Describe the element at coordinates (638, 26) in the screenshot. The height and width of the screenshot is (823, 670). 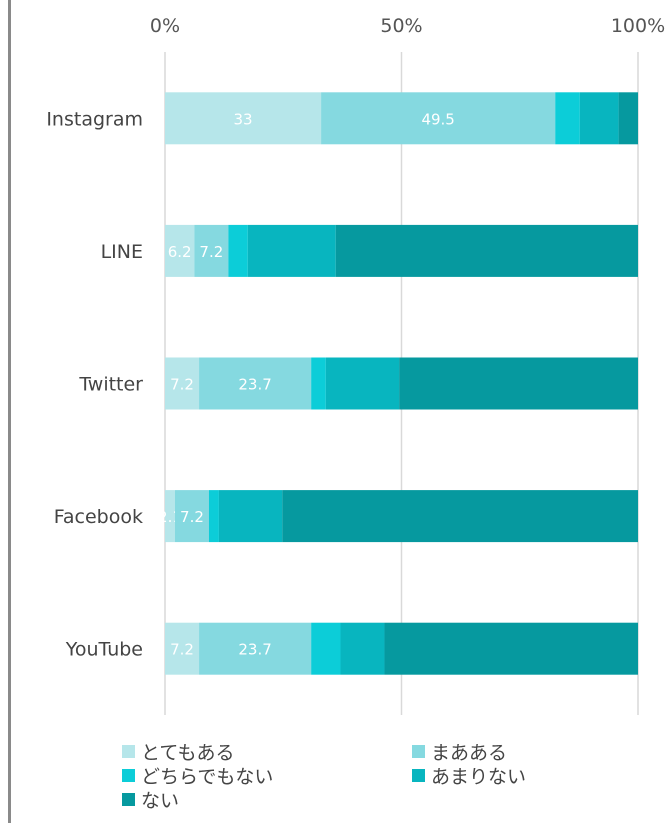
I see `x-tick-label: 100%` at that location.